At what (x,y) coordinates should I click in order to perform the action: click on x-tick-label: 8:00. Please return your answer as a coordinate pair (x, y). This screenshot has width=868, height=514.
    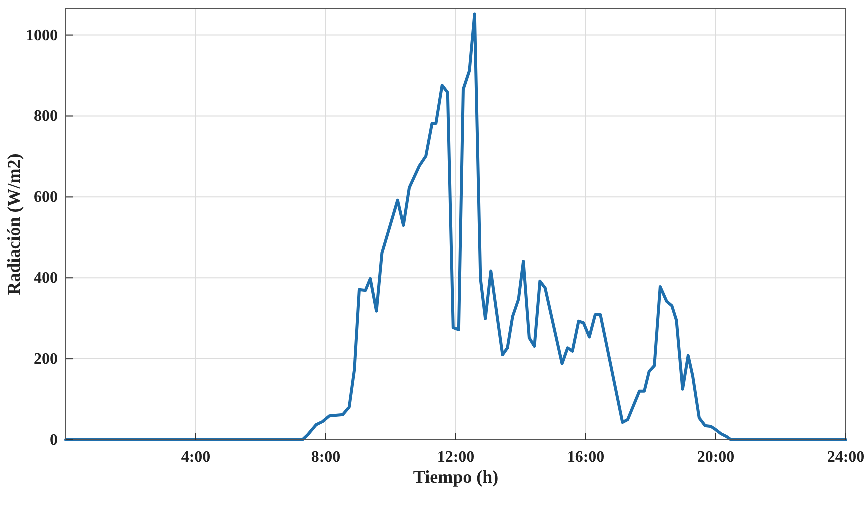
    Looking at the image, I should click on (326, 457).